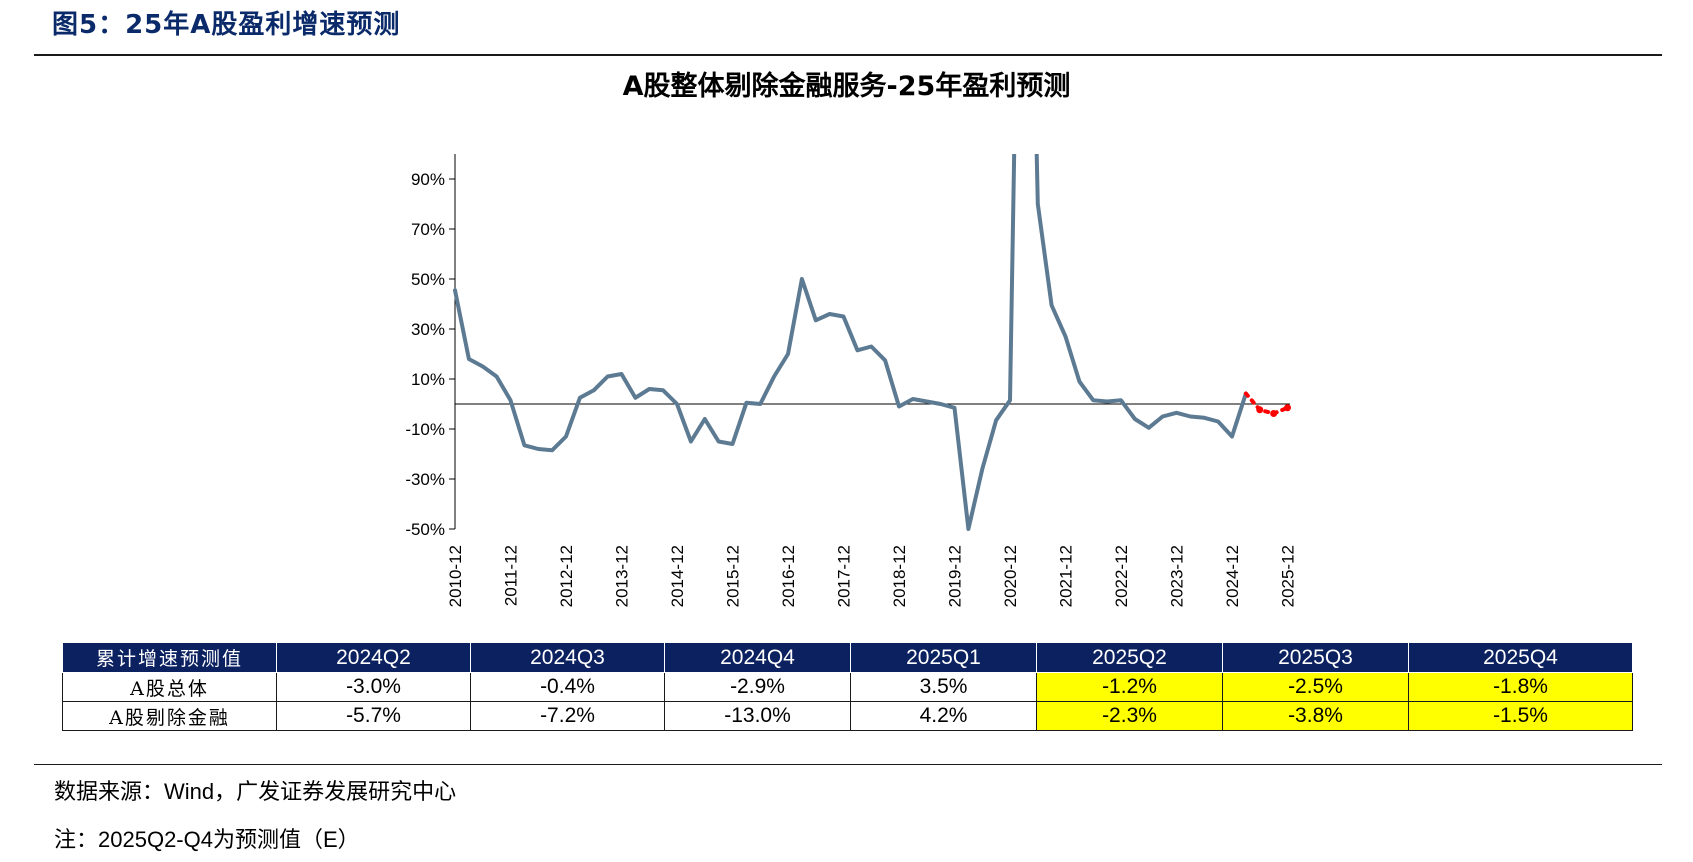  What do you see at coordinates (1266, 403) in the screenshot?
I see `series-line-forecast` at bounding box center [1266, 403].